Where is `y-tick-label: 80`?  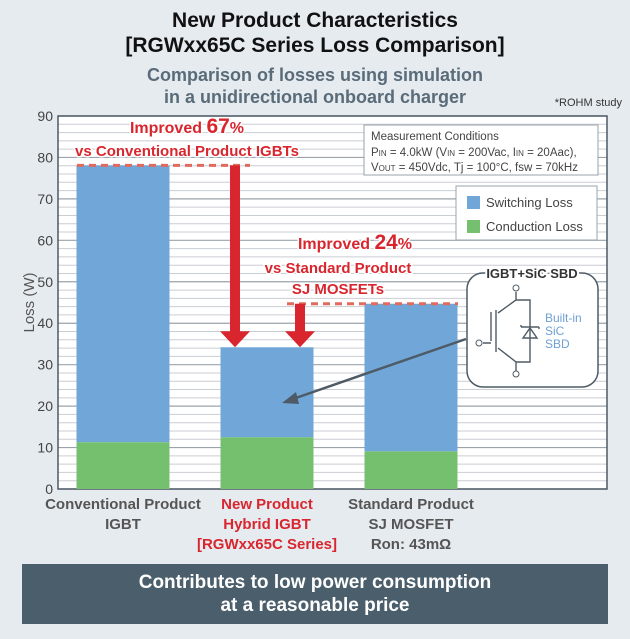
y-tick-label: 80 is located at coordinates (45, 157).